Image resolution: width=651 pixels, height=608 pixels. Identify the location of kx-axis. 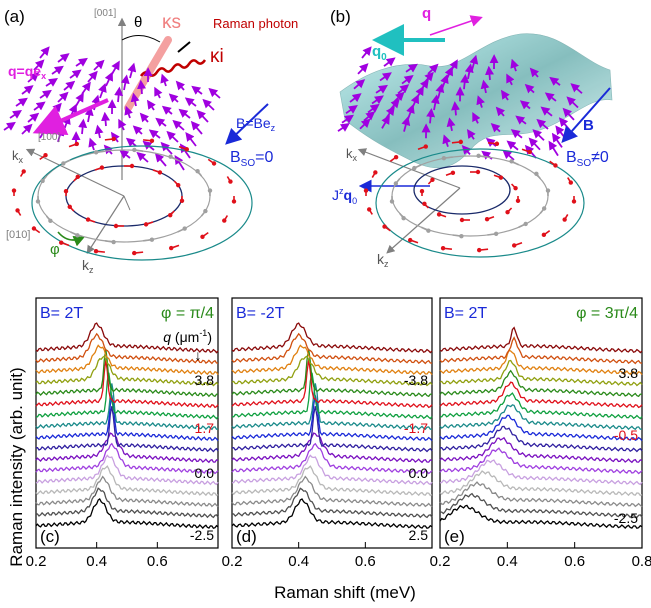
(75, 172).